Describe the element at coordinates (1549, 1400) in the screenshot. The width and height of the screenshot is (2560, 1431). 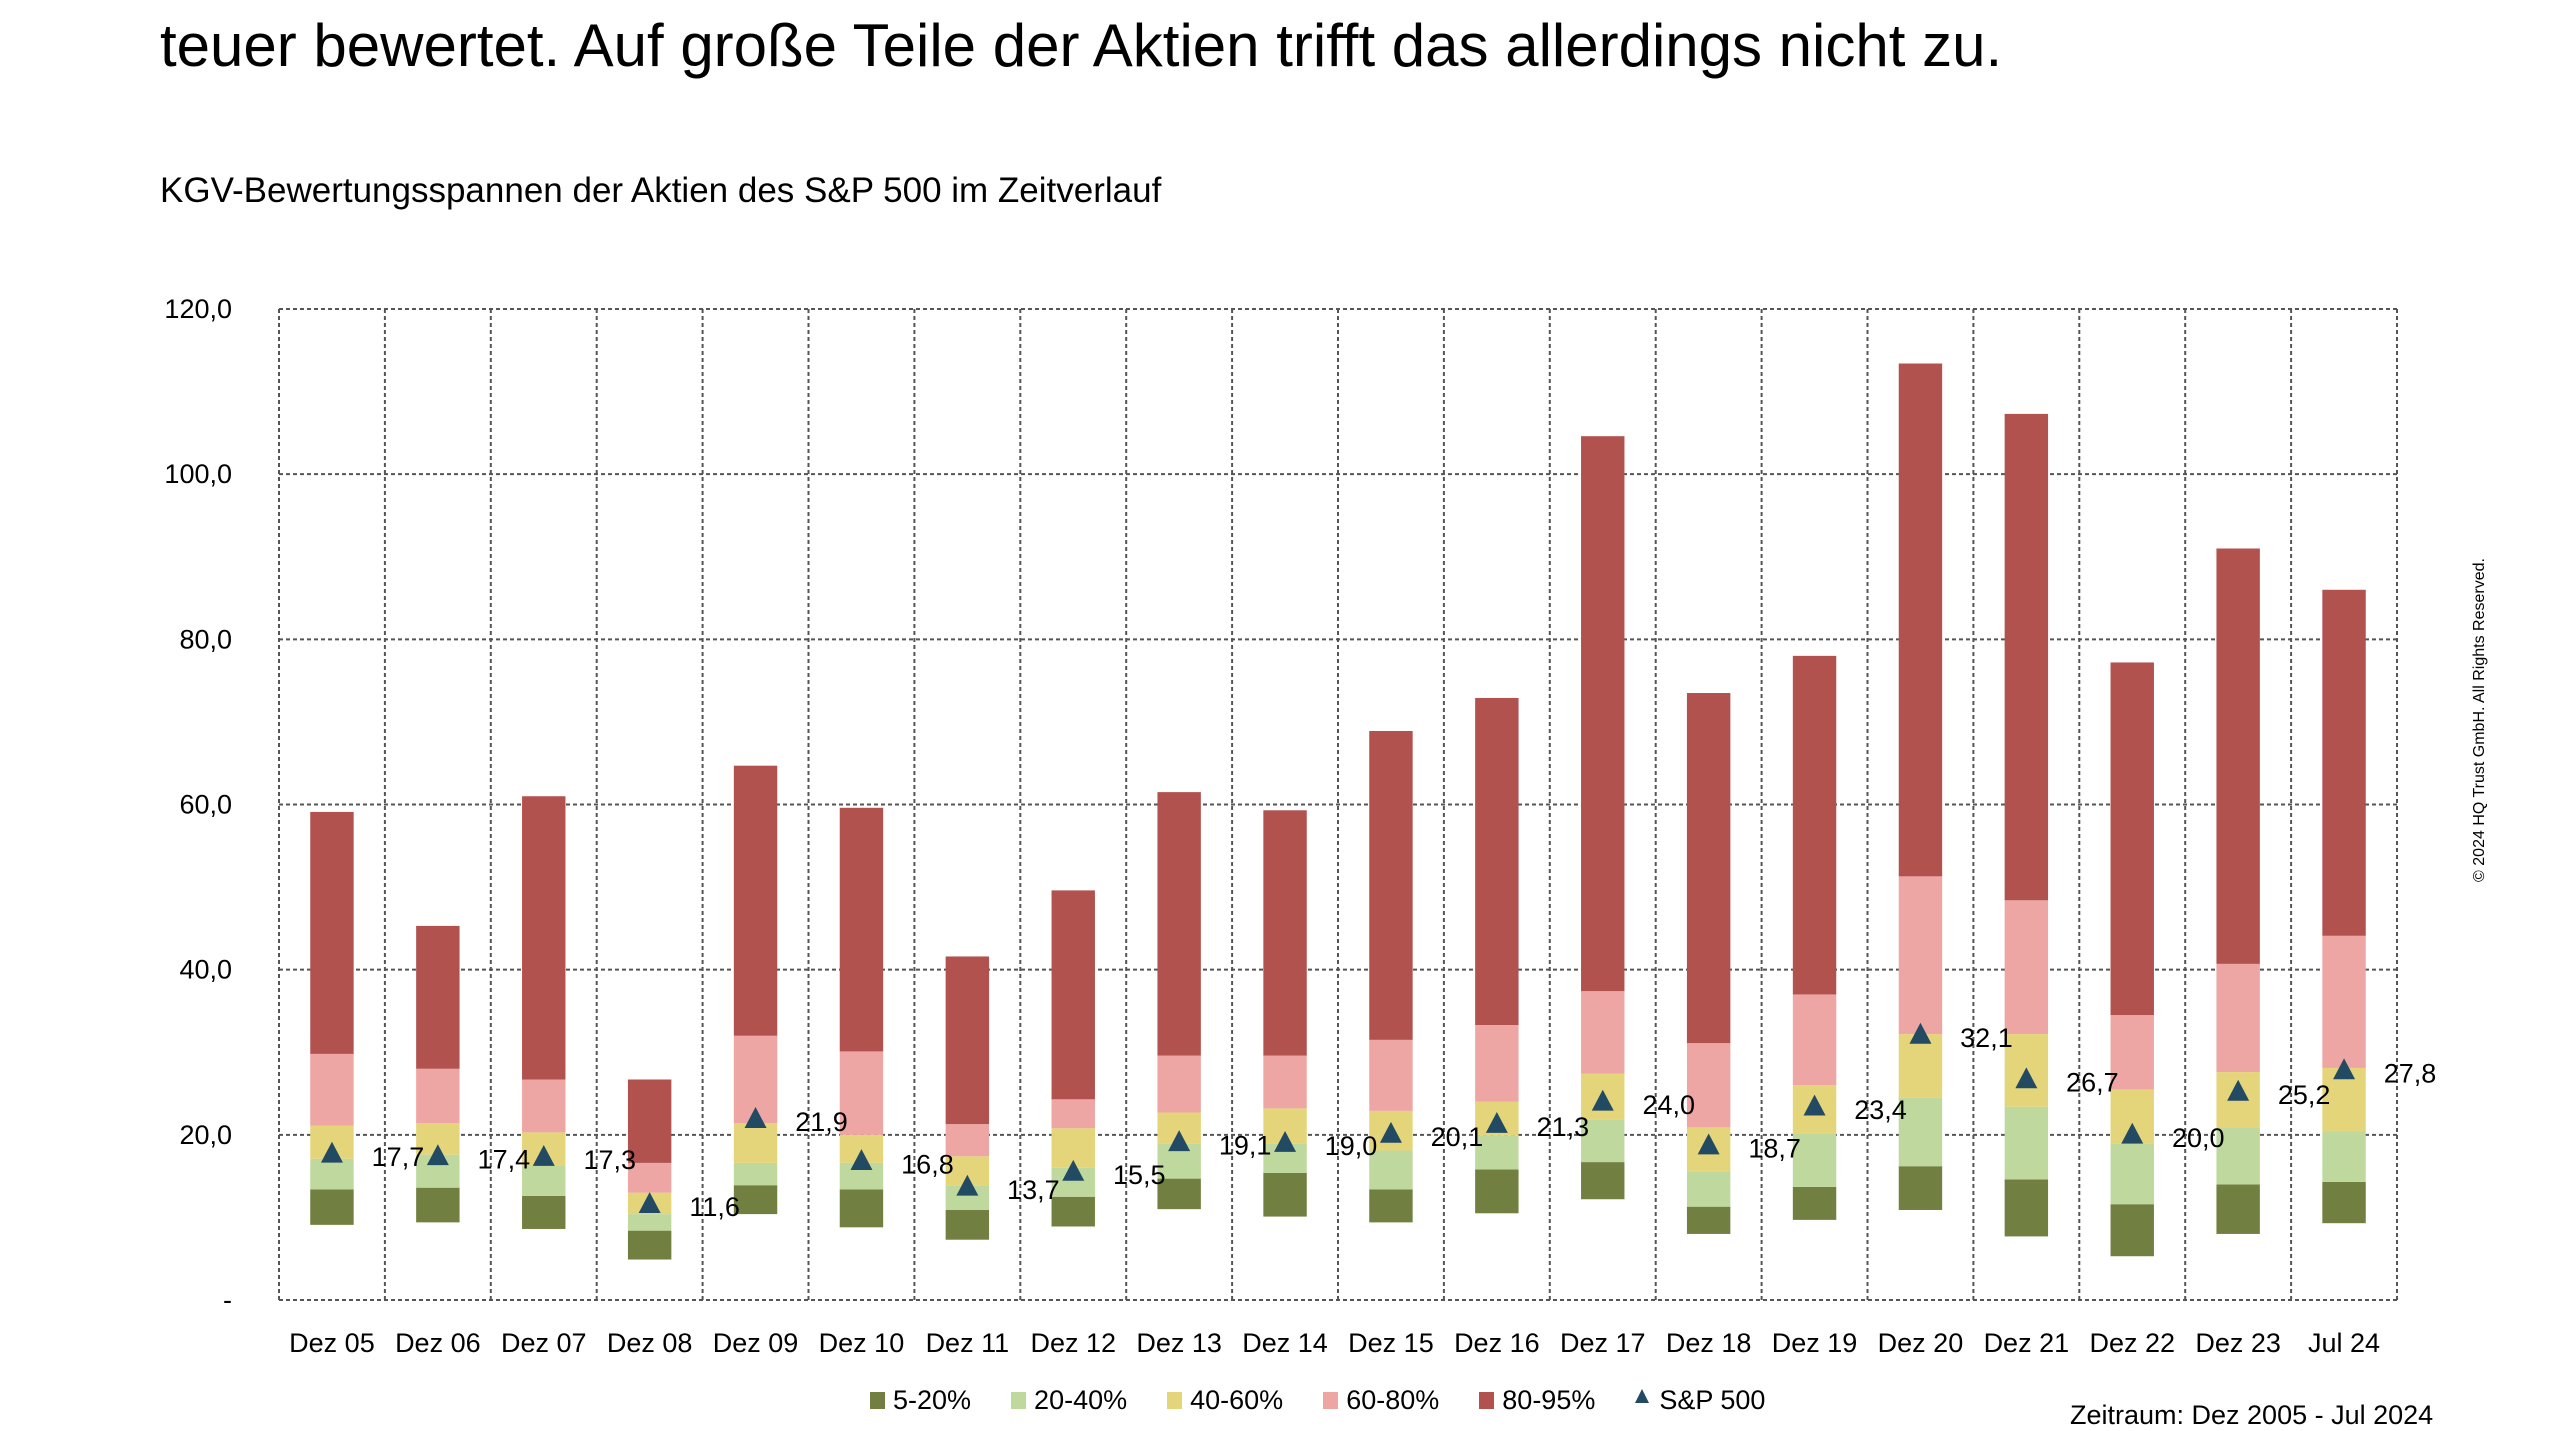
I see `legend-label: 80-95%` at that location.